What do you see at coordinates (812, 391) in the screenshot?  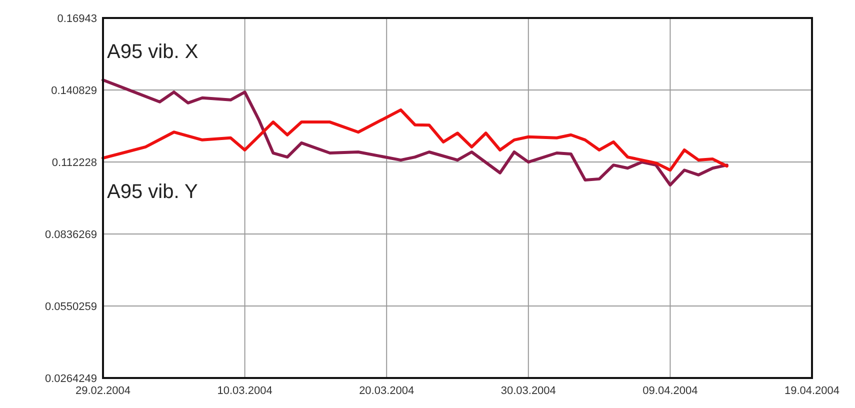 I see `x-tick-label: 19.04.2004` at bounding box center [812, 391].